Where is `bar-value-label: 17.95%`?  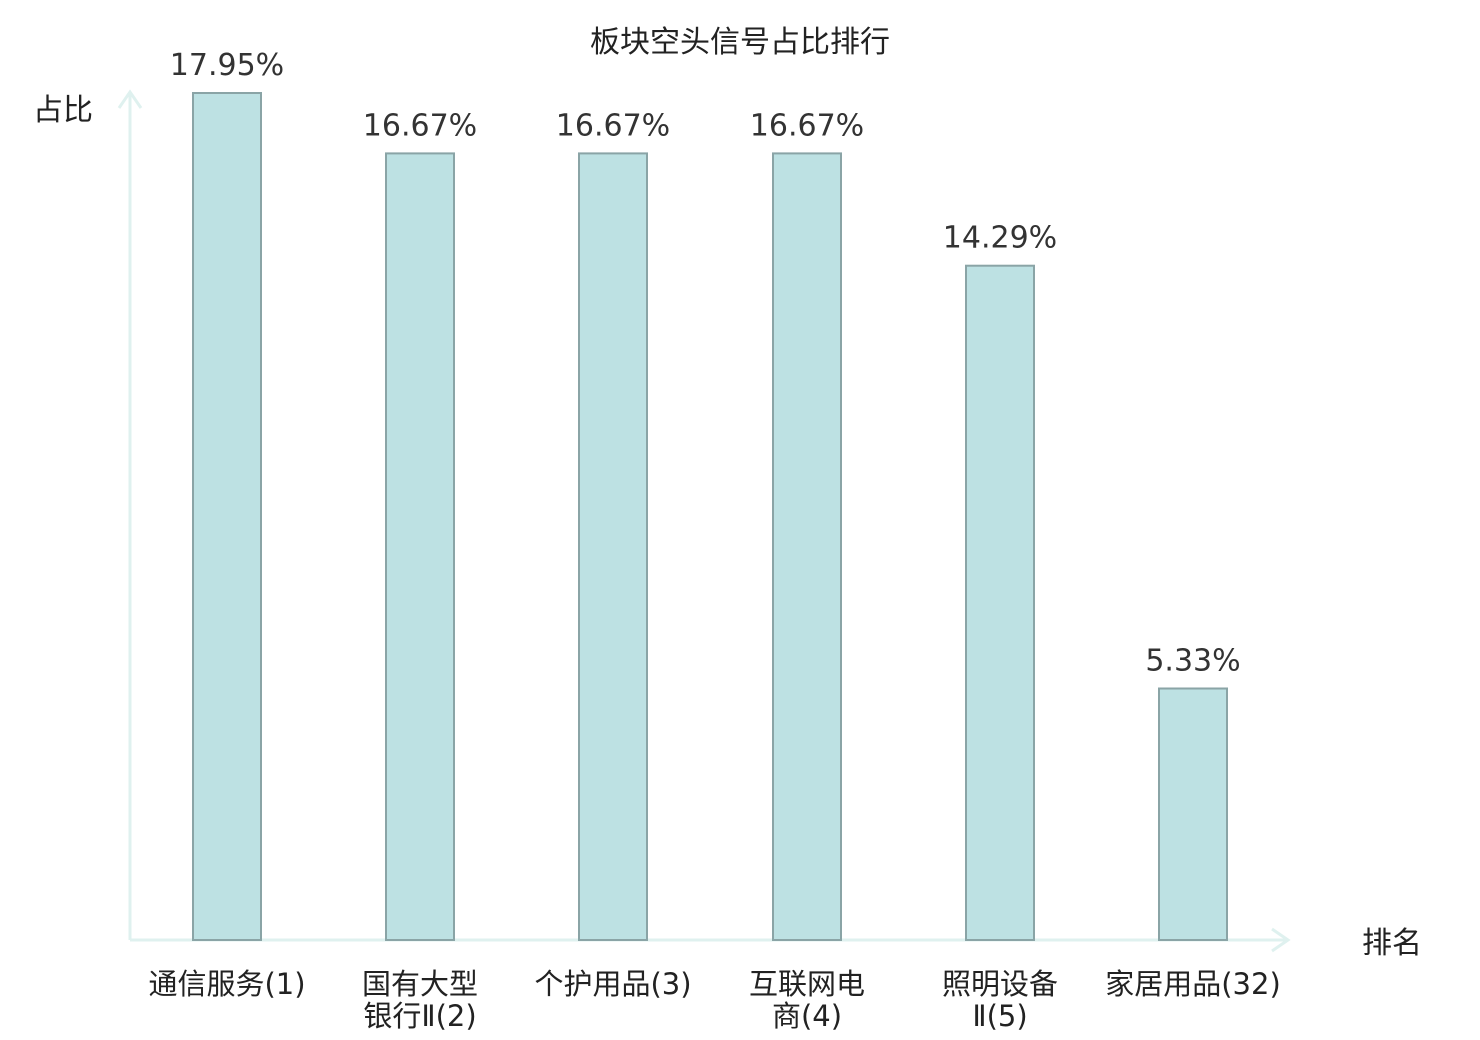
bar-value-label: 17.95% is located at coordinates (227, 65).